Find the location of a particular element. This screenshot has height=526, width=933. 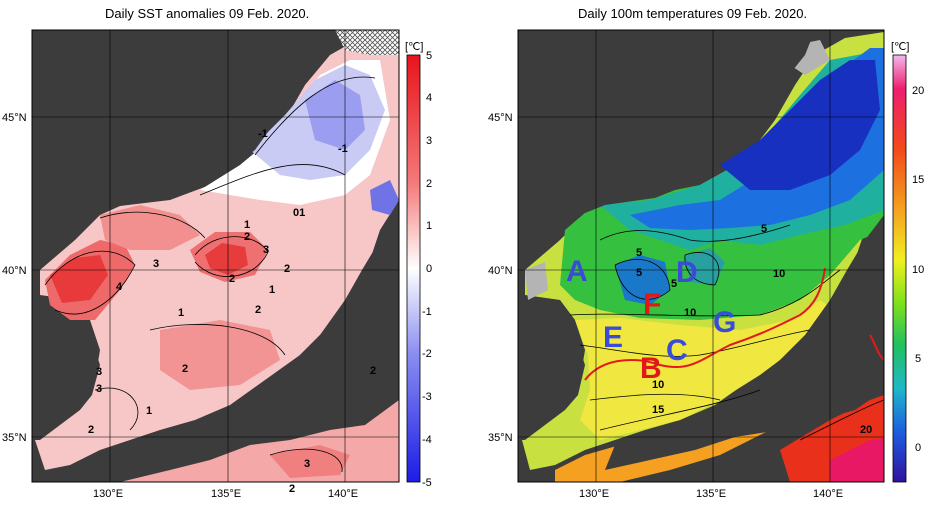

region-marker-g: G is located at coordinates (724, 322).